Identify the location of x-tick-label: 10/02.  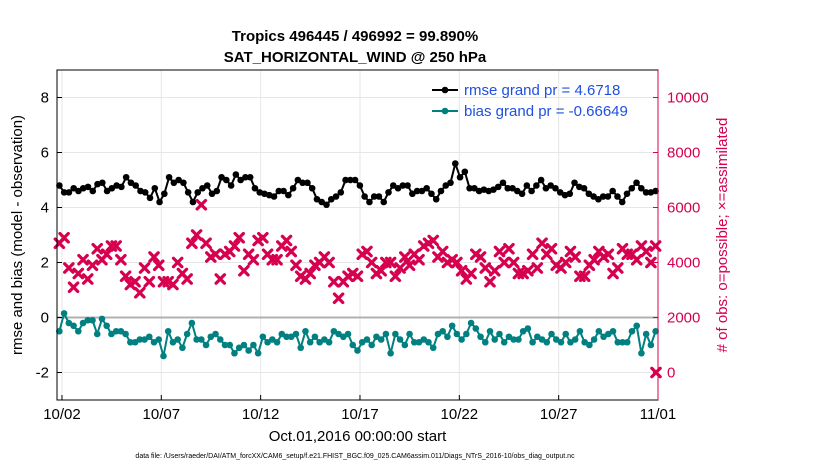
(62, 414).